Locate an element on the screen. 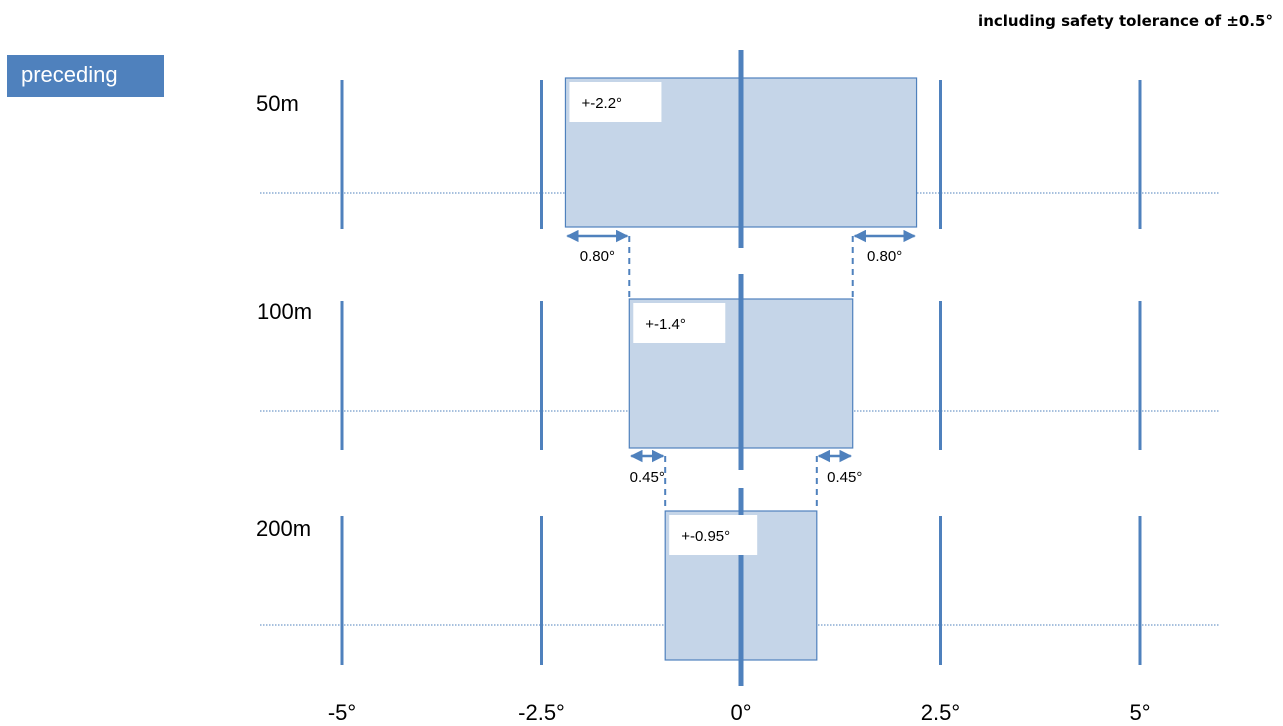 This screenshot has width=1283, height=726. axis-tick-label: -5° is located at coordinates (342, 712).